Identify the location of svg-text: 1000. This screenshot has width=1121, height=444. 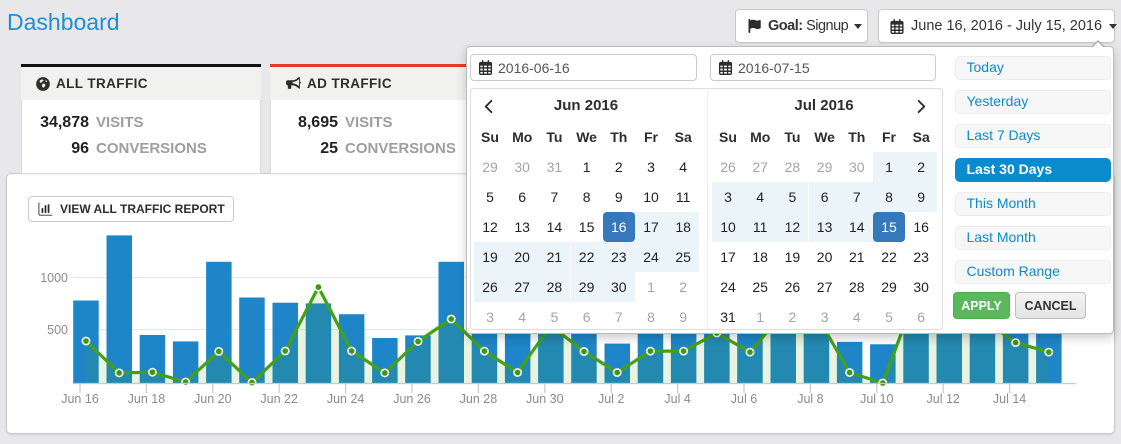
(54, 278).